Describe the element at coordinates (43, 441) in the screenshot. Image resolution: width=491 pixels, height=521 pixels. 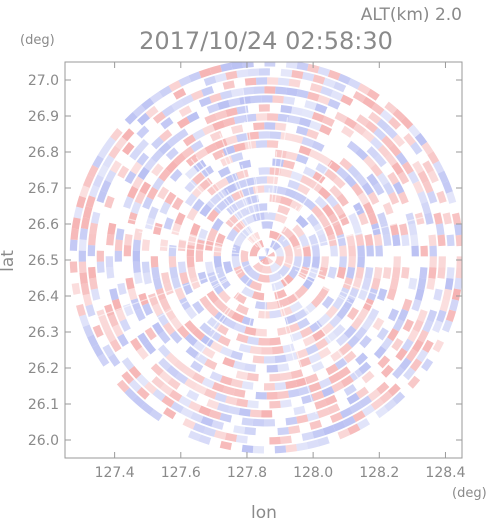
I see `y-tick-label: 26.0` at that location.